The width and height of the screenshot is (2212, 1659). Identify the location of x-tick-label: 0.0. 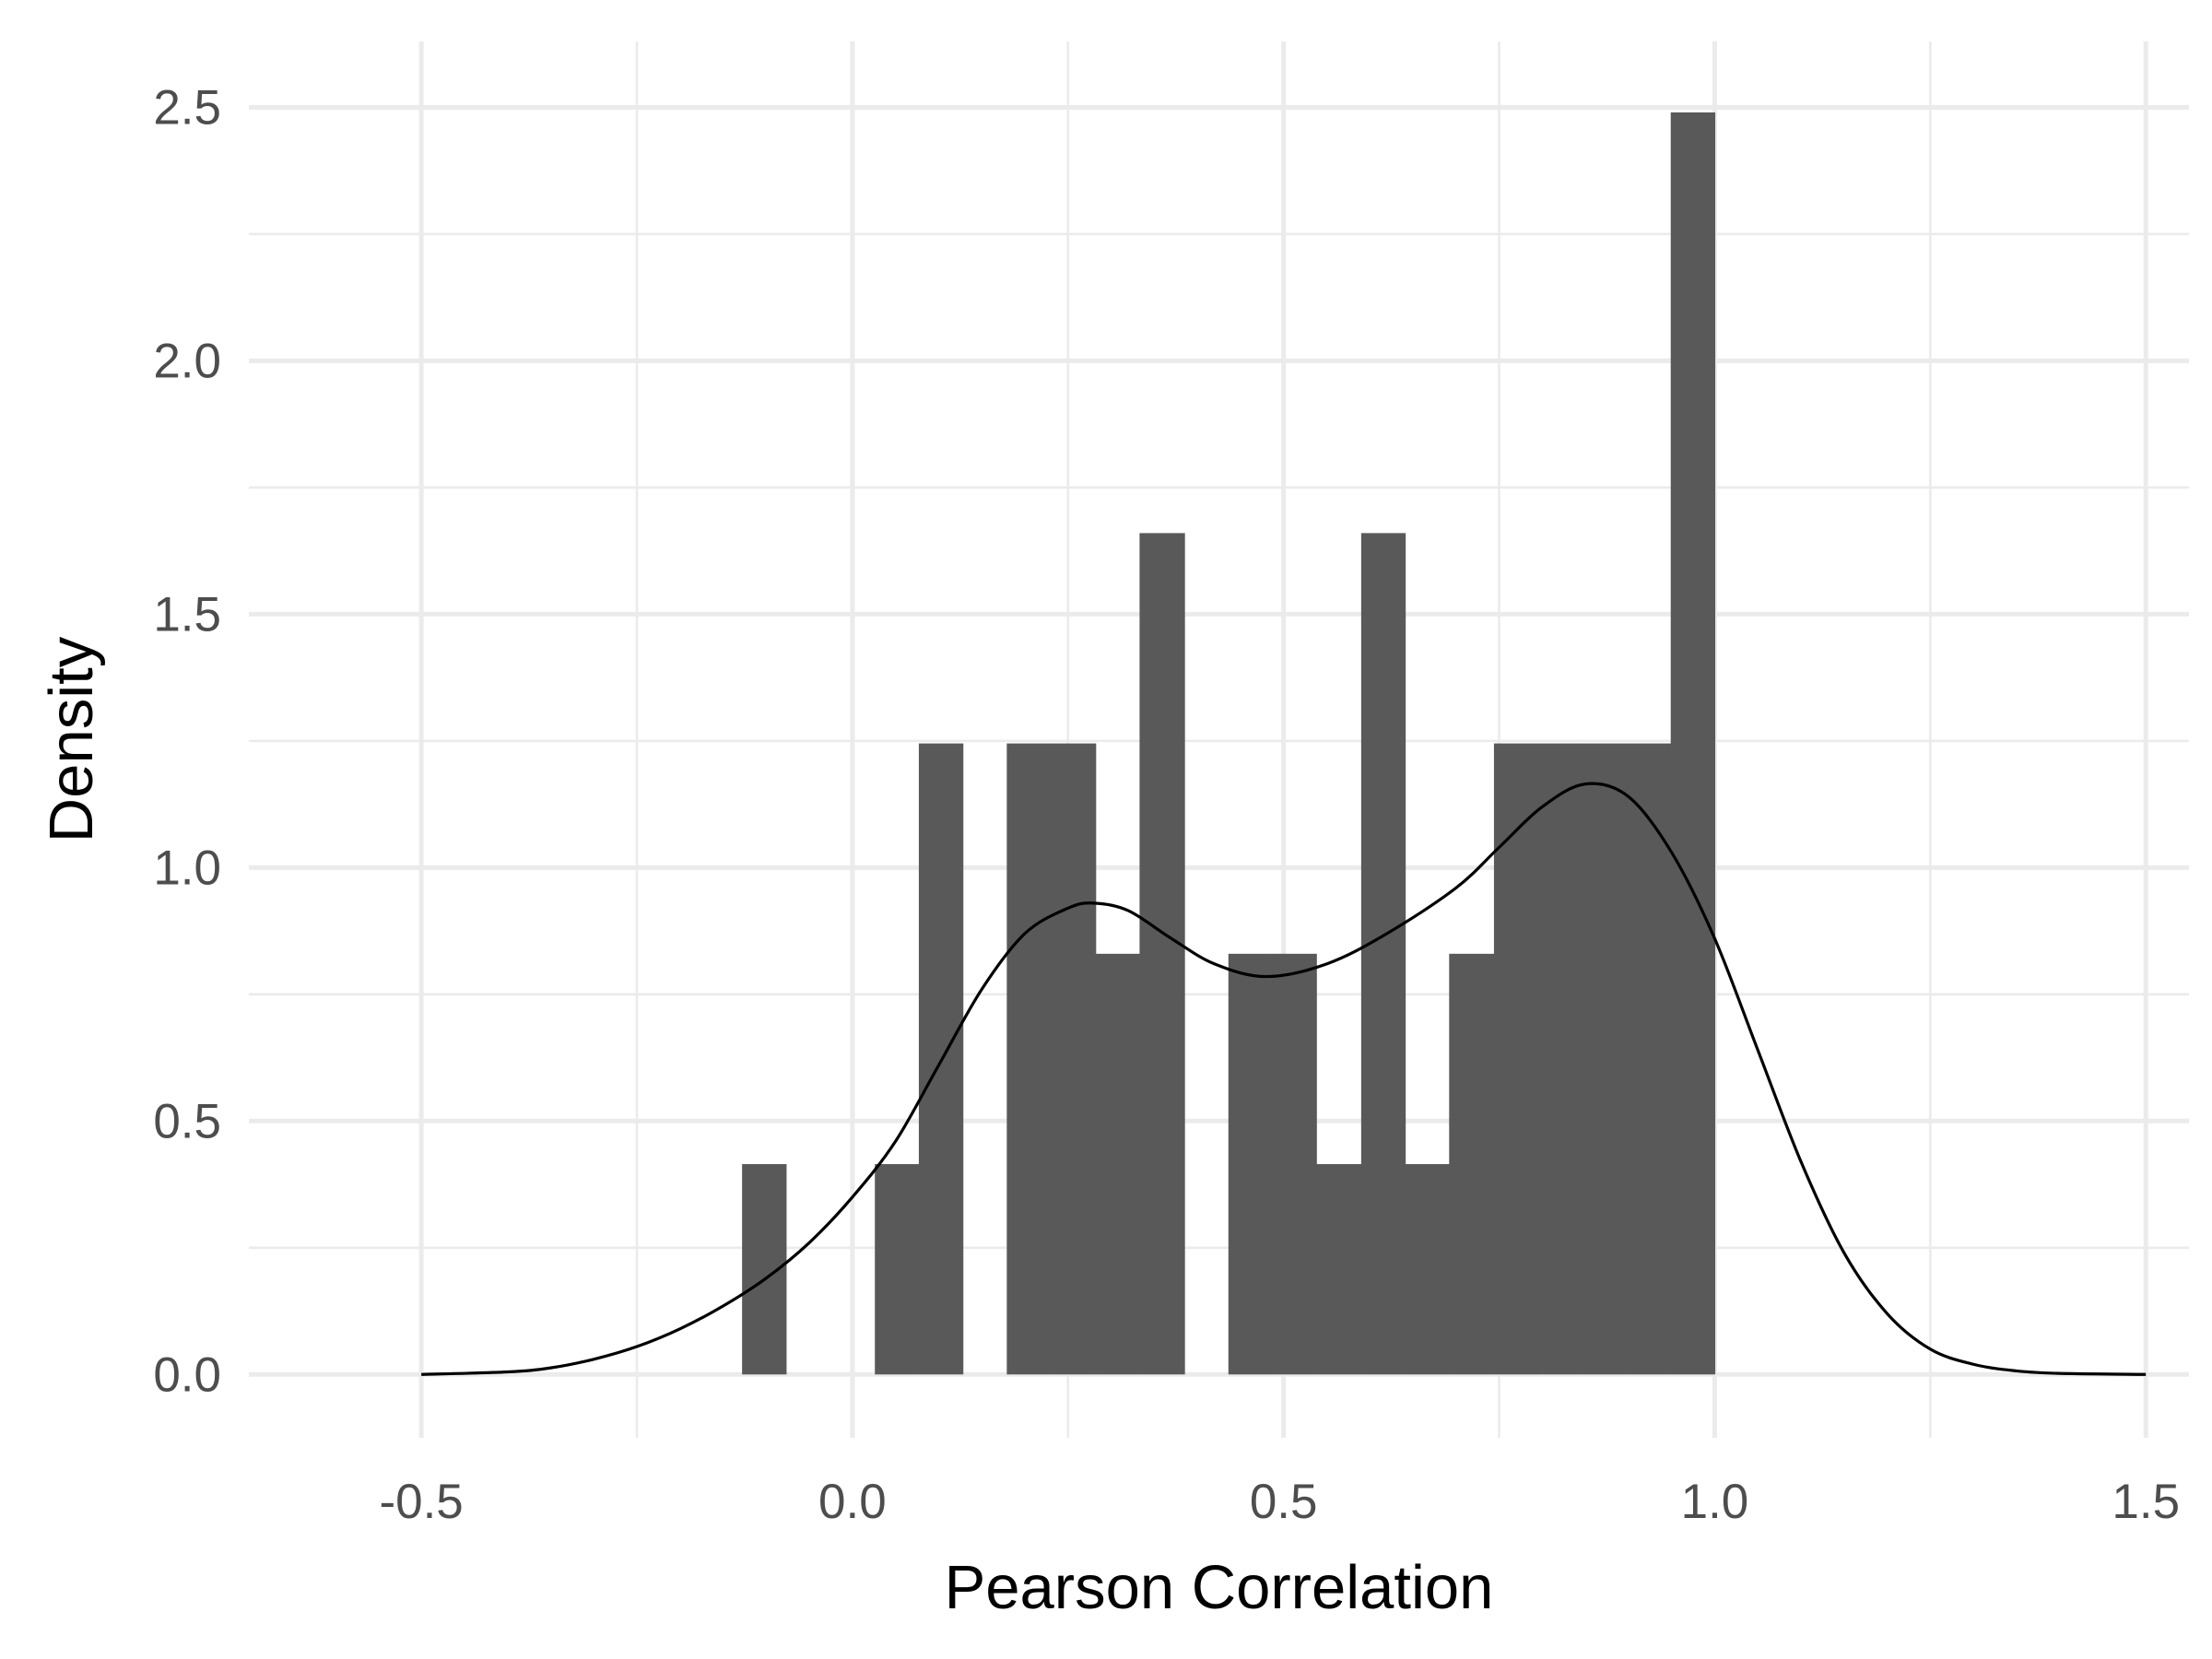
(852, 1502).